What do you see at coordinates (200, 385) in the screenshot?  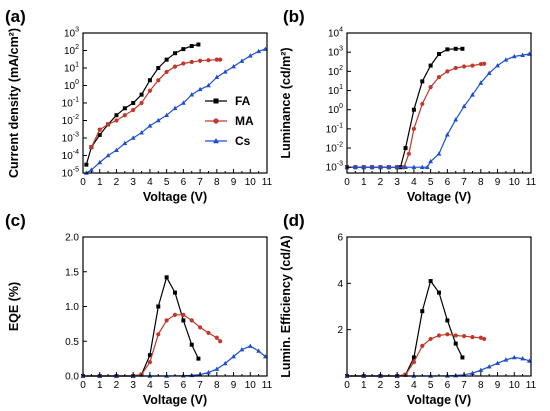 I see `x-tick-label: 7` at bounding box center [200, 385].